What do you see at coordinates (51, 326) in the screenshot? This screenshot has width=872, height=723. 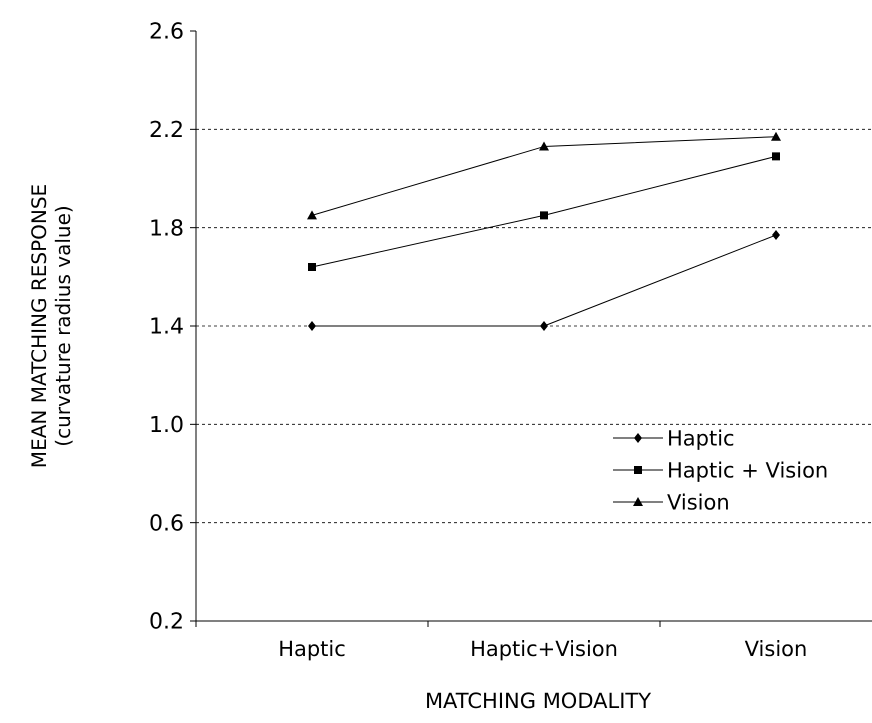 I see `y-axis-title: MEAN MATCHING RESPONSE (curvature radius value)` at bounding box center [51, 326].